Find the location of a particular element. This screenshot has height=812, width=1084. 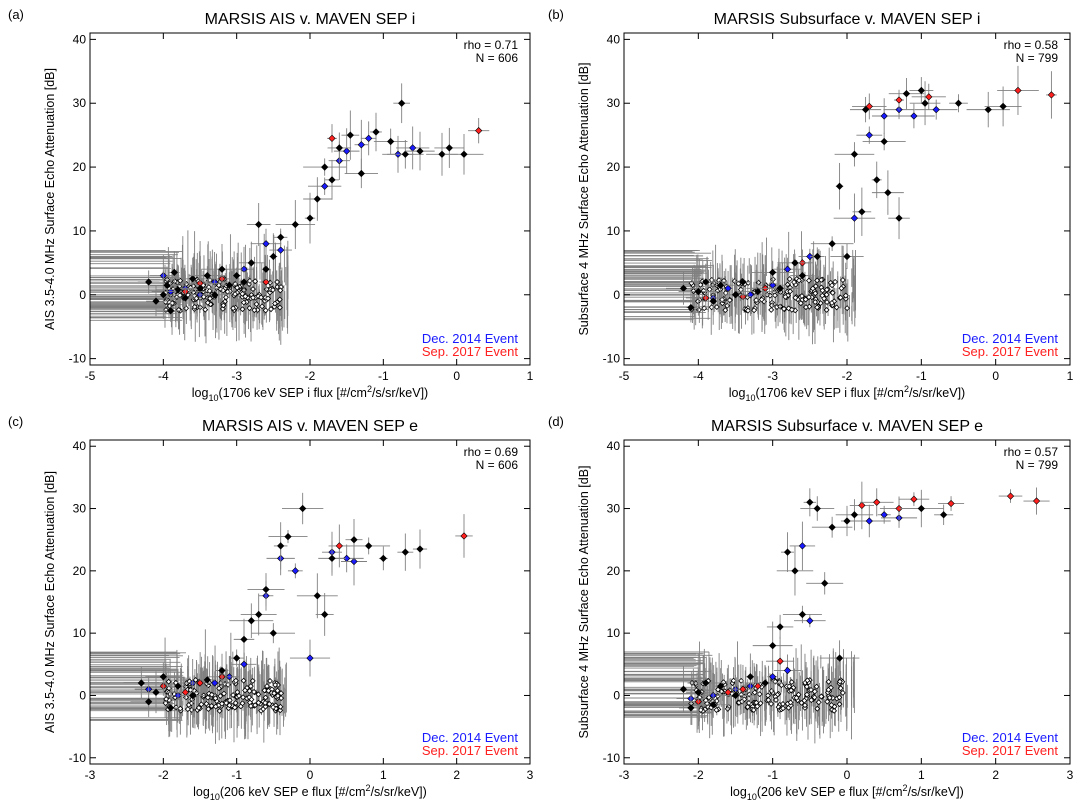

x-tick-label: 3 is located at coordinates (1070, 775).